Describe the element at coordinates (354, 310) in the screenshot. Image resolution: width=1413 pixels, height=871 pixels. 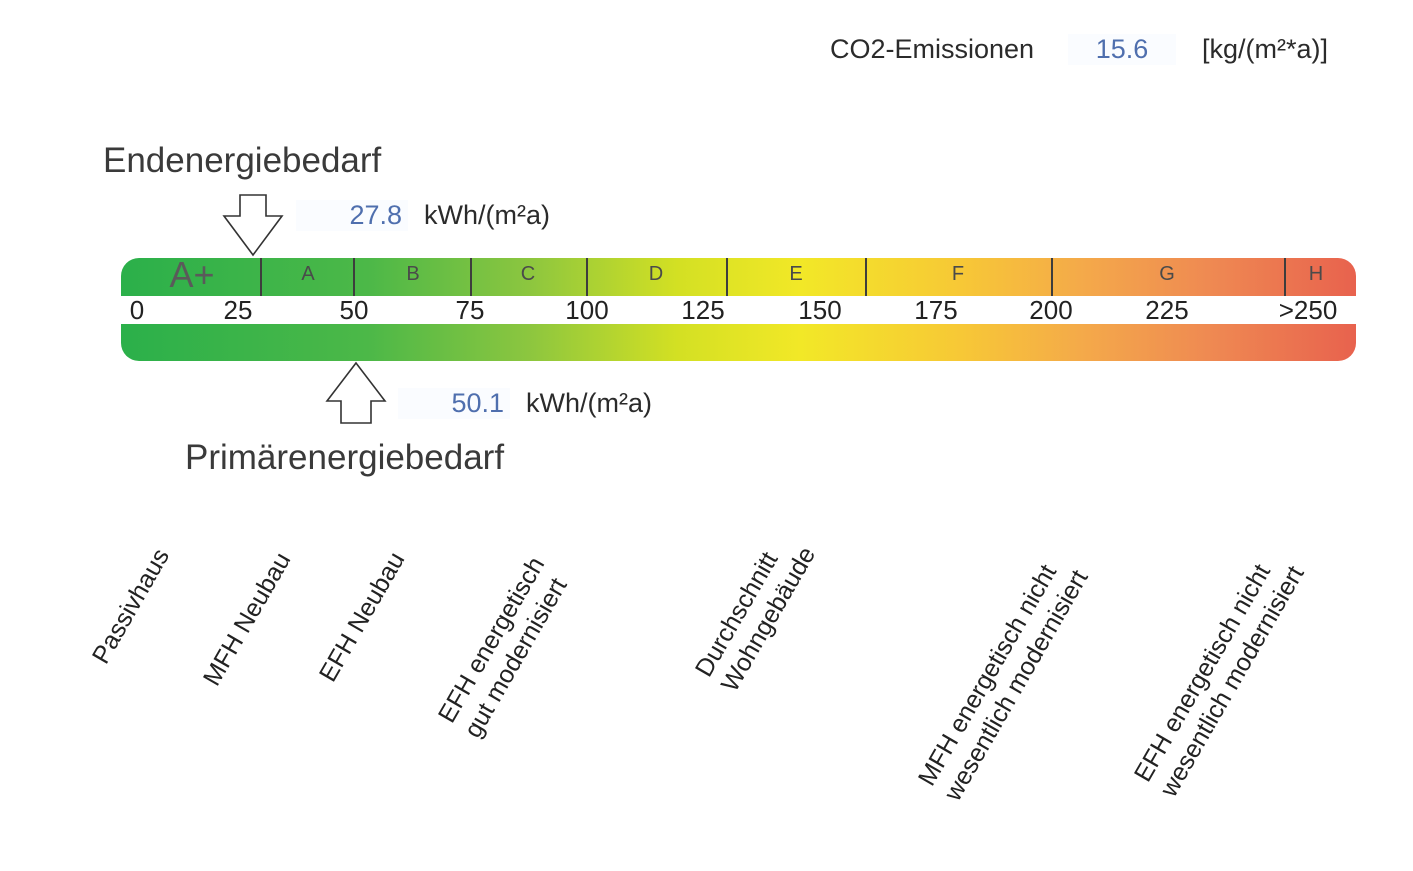
I see `scale-tick: 50` at that location.